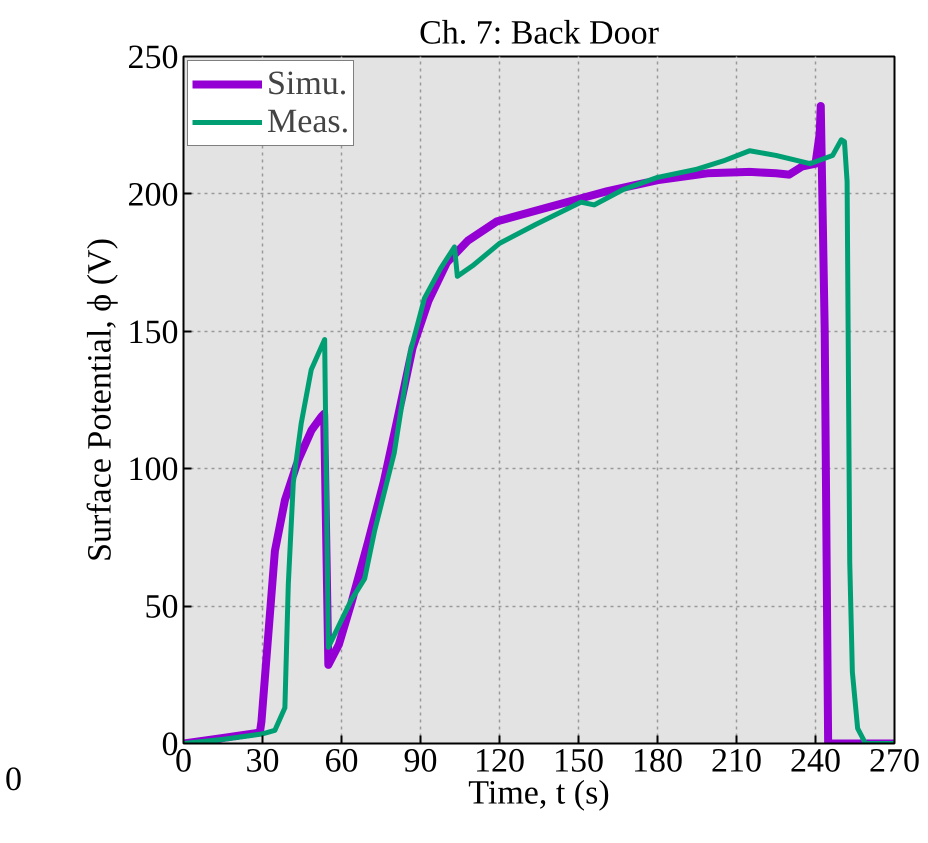  I want to click on chart-title: Ch. 7: Back Door, so click(539, 33).